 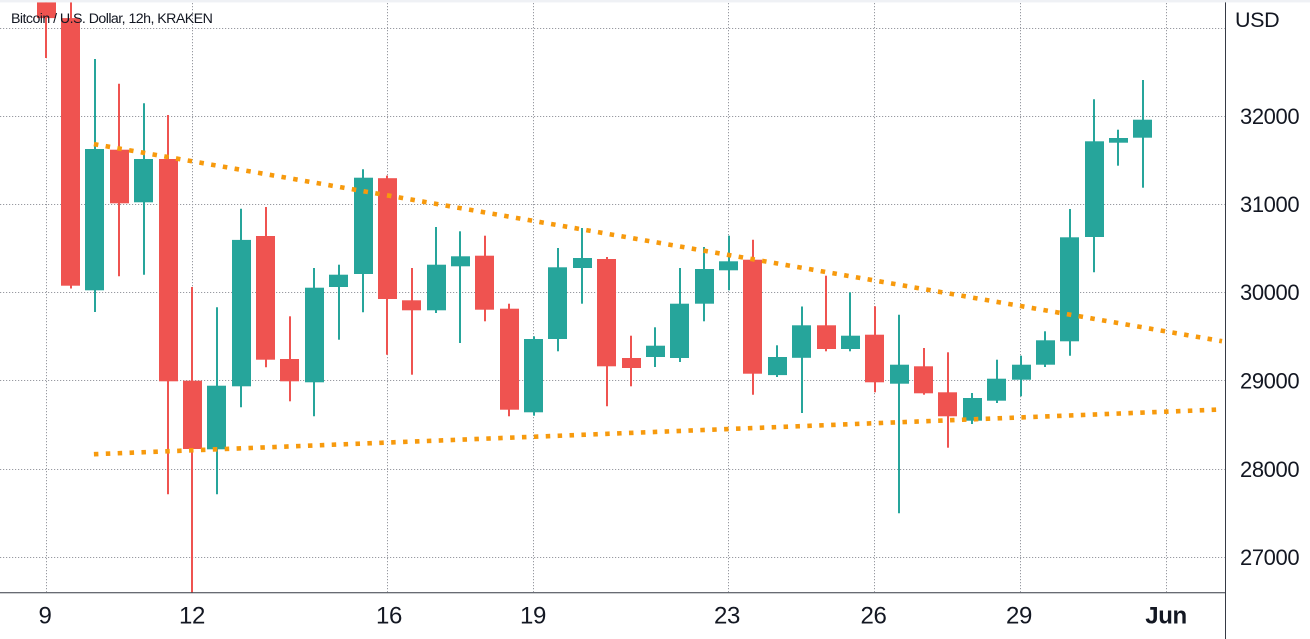 I want to click on svg-text: 9, so click(x=45, y=615).